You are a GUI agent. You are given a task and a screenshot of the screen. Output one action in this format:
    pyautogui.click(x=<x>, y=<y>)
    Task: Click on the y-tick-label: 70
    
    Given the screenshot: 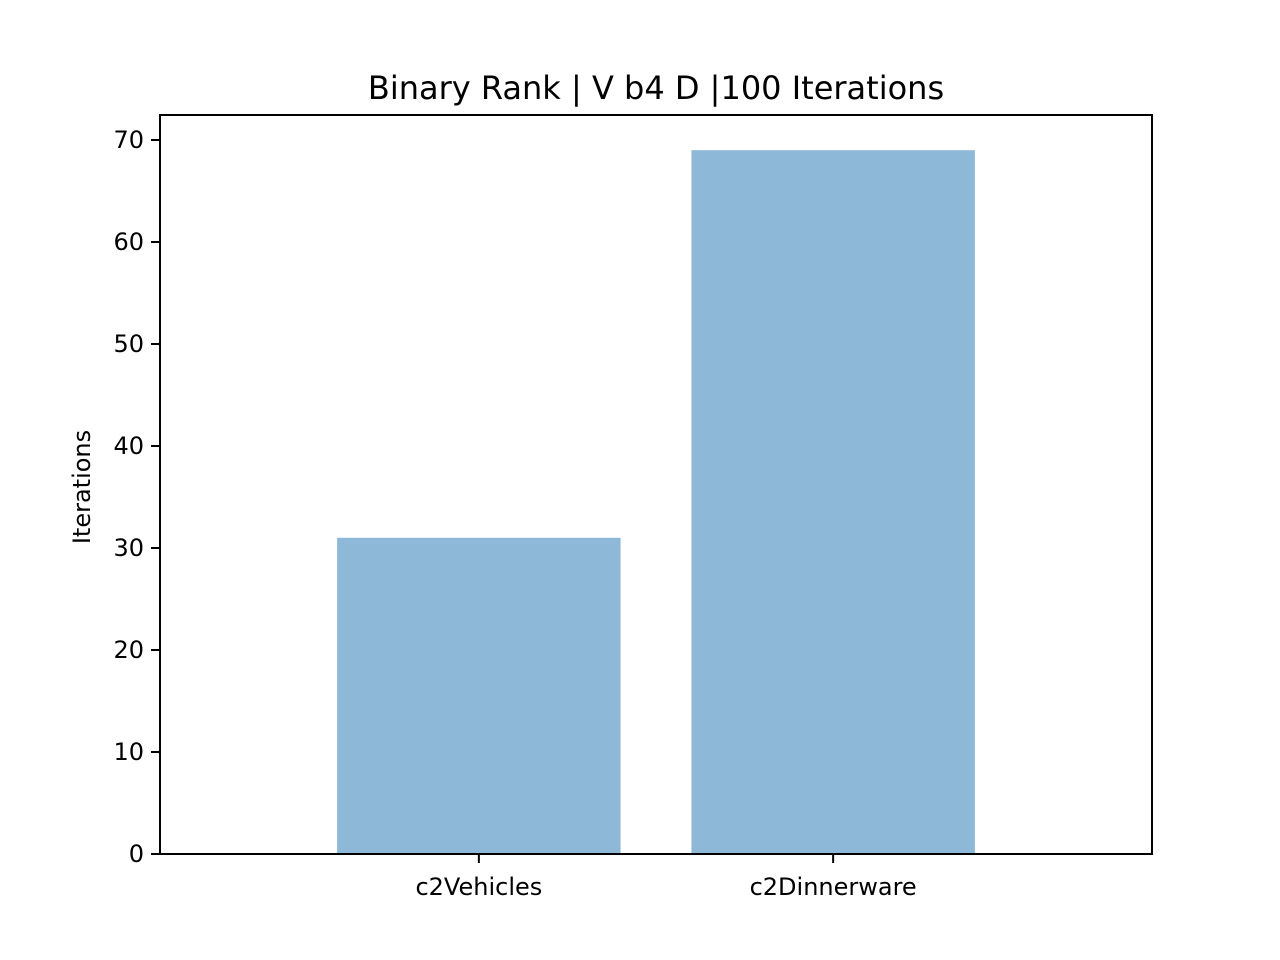 What is the action you would take?
    pyautogui.click(x=128, y=140)
    